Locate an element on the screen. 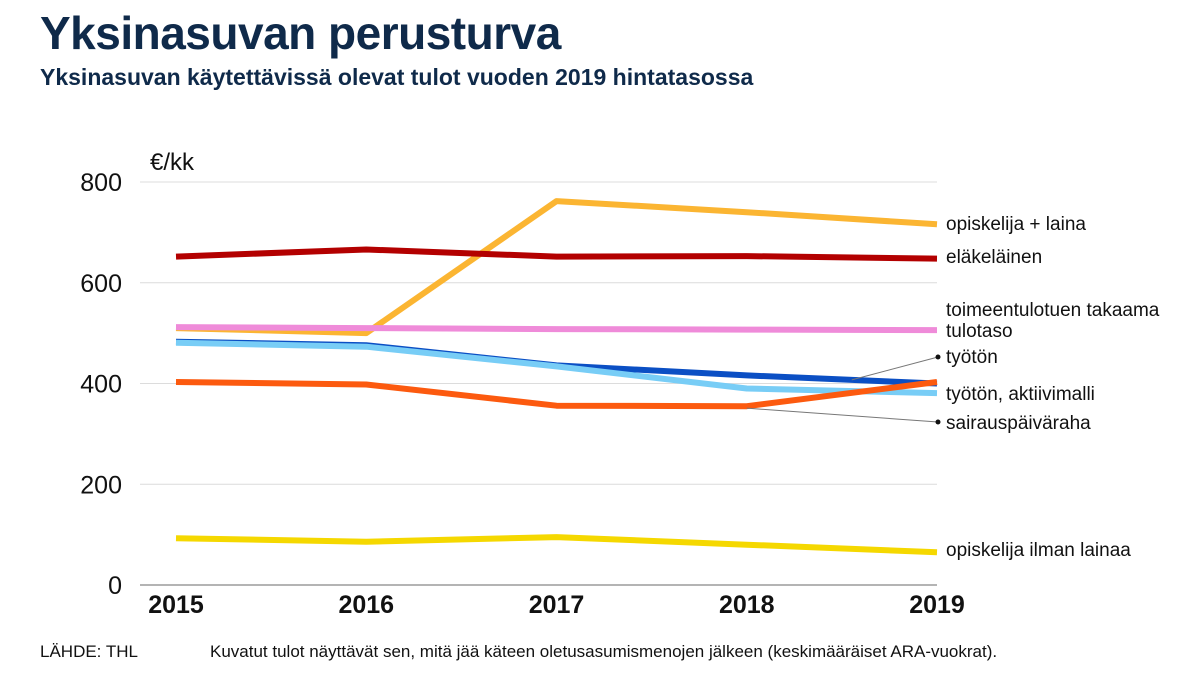 The width and height of the screenshot is (1198, 674). x-axis-ticks: 2015 2016 2017 2018 2019 is located at coordinates (556, 605).